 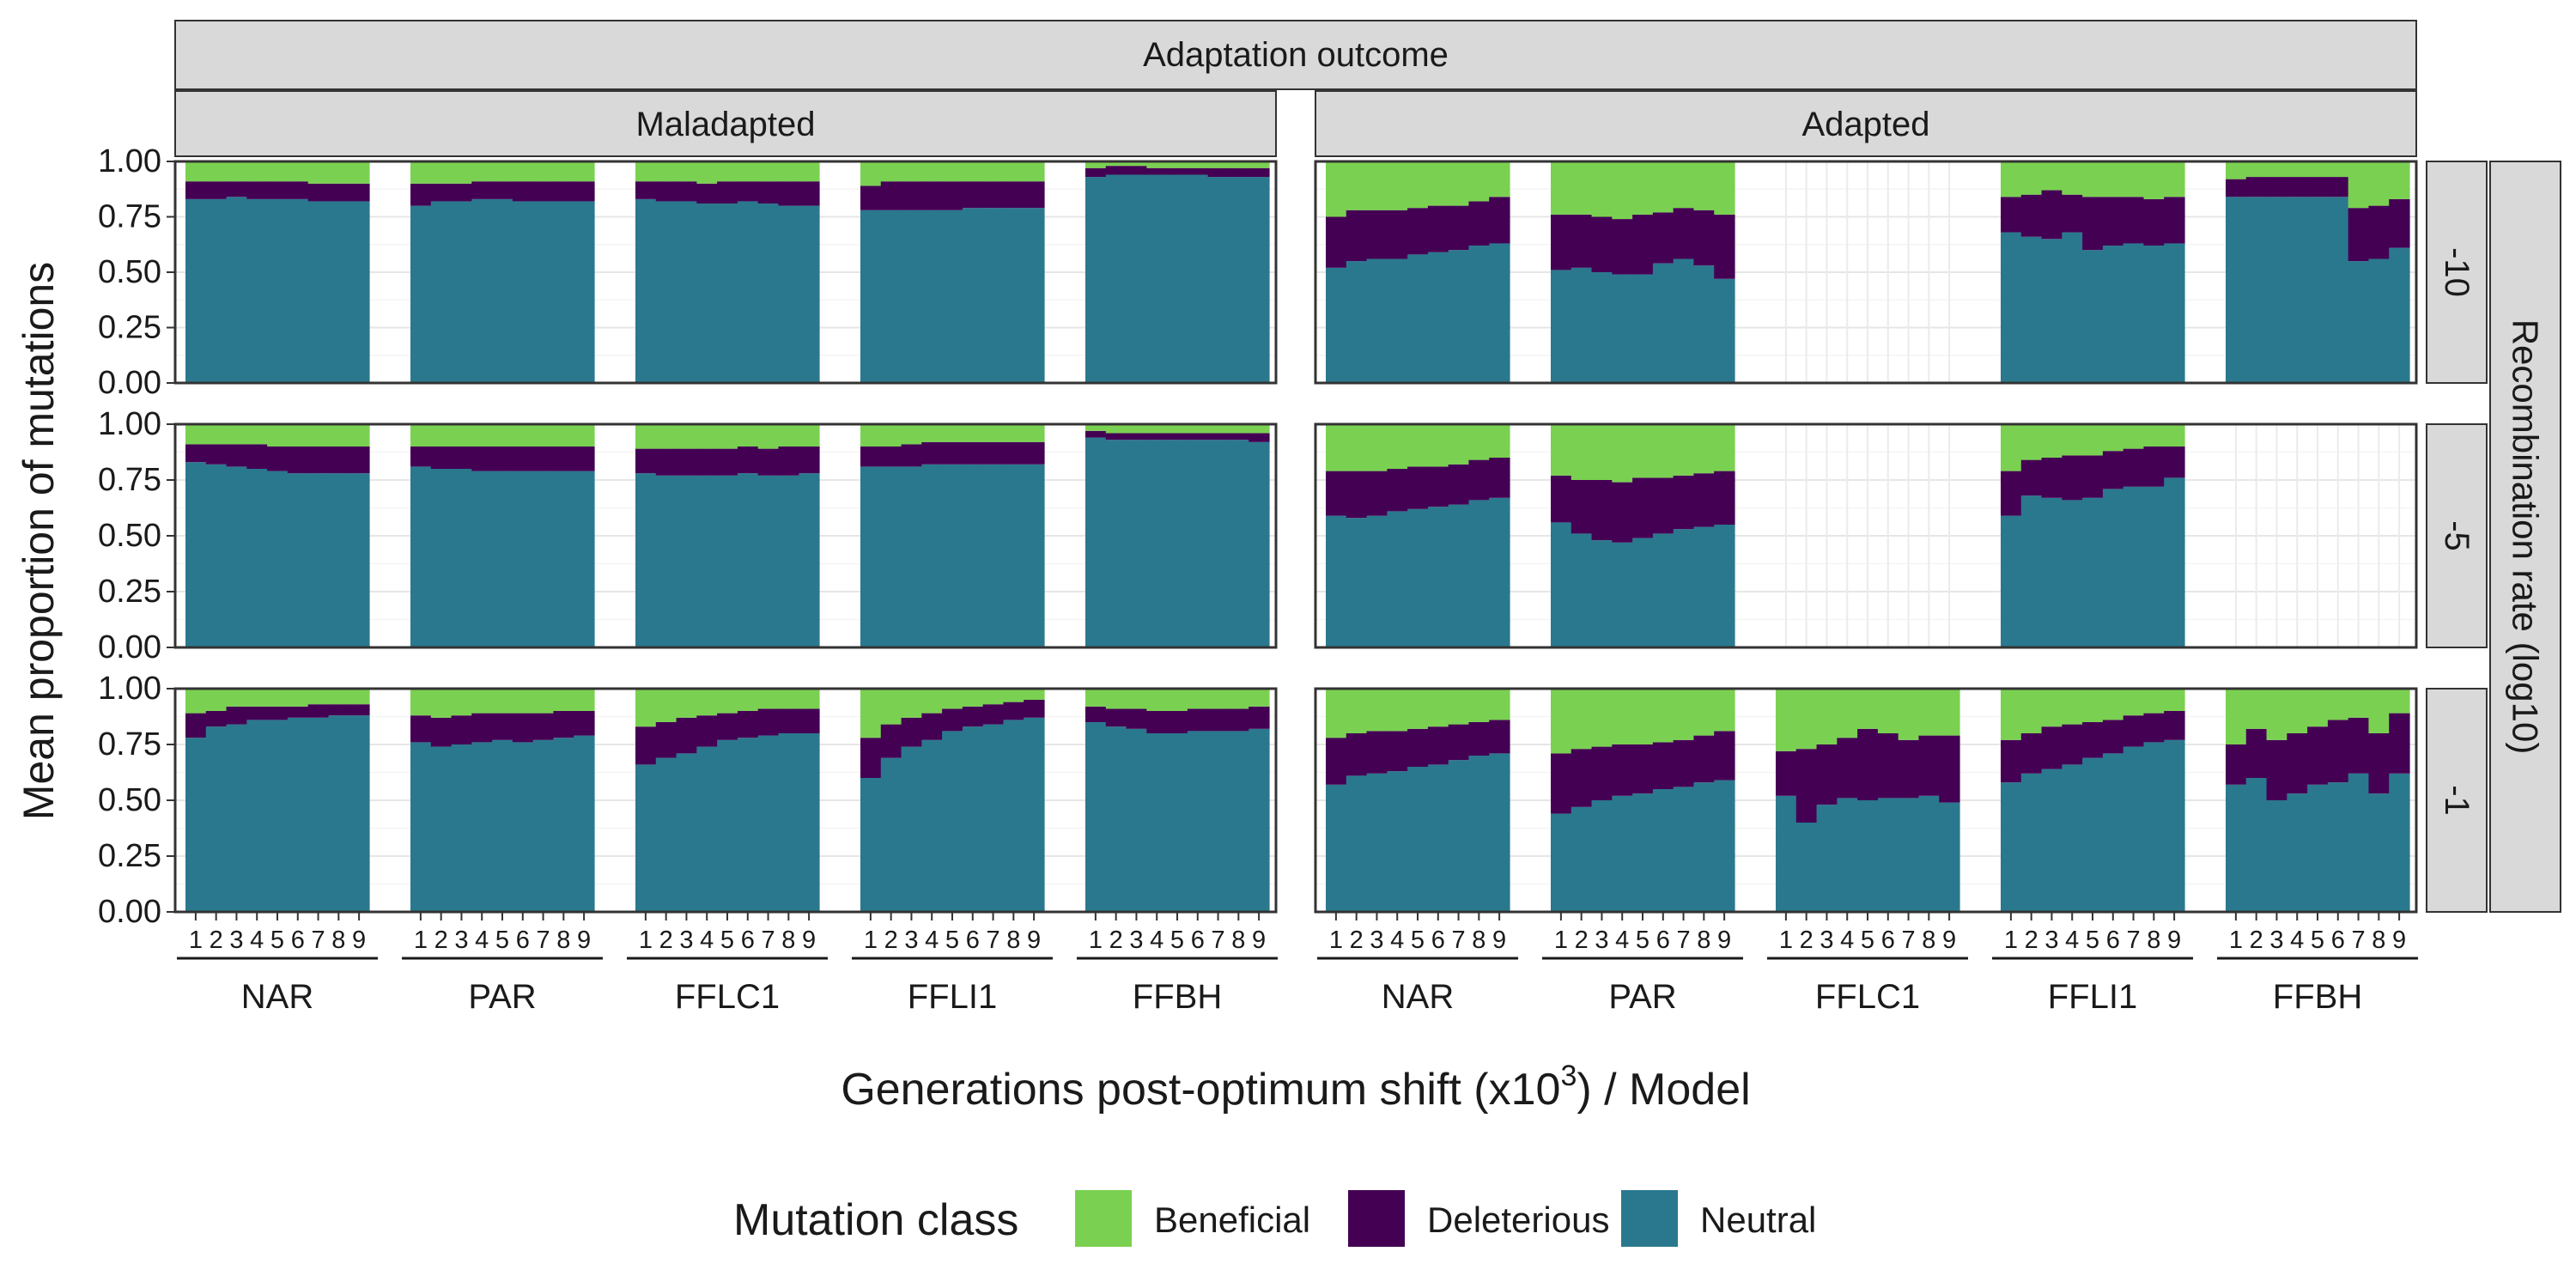 I want to click on x-tick-label: 9, so click(x=1259, y=940).